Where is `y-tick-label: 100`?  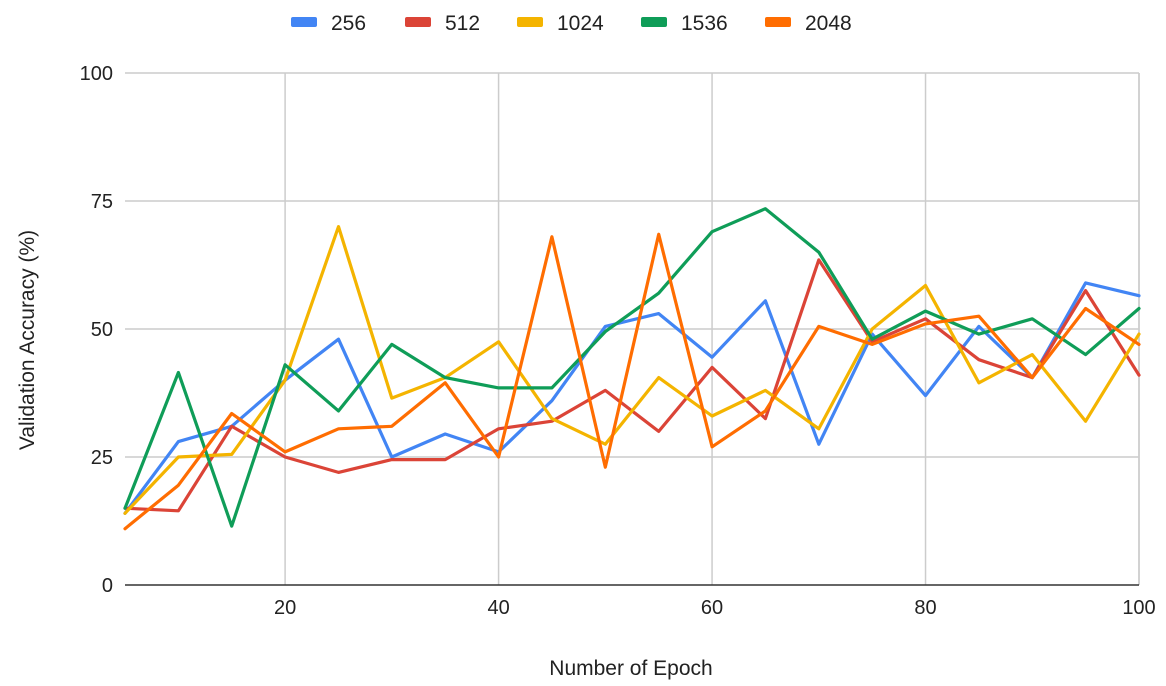
y-tick-label: 100 is located at coordinates (96, 74).